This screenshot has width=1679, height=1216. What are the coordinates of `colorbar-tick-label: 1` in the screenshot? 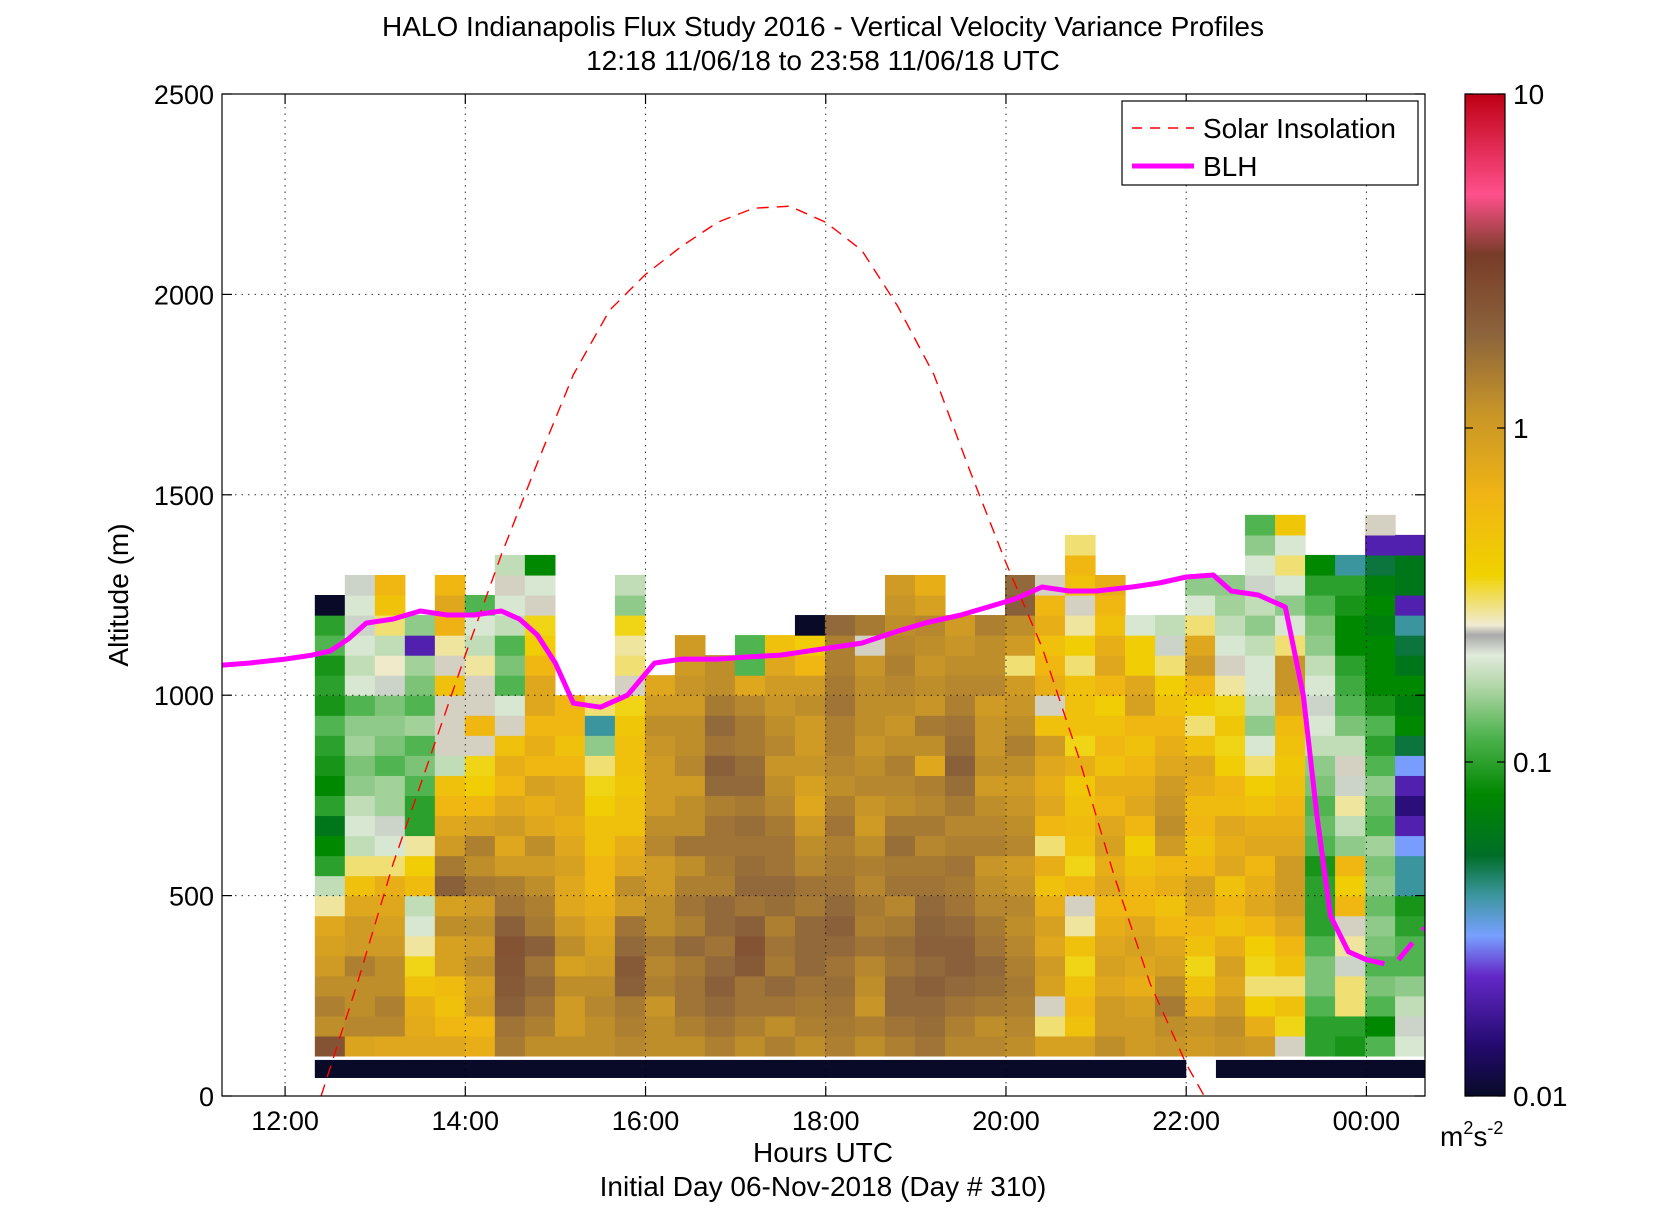 It's located at (1521, 428).